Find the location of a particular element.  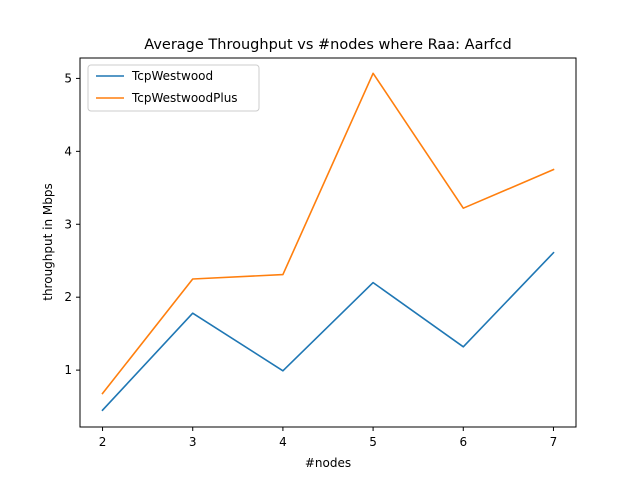

y-tick-label: 2 is located at coordinates (68, 297).